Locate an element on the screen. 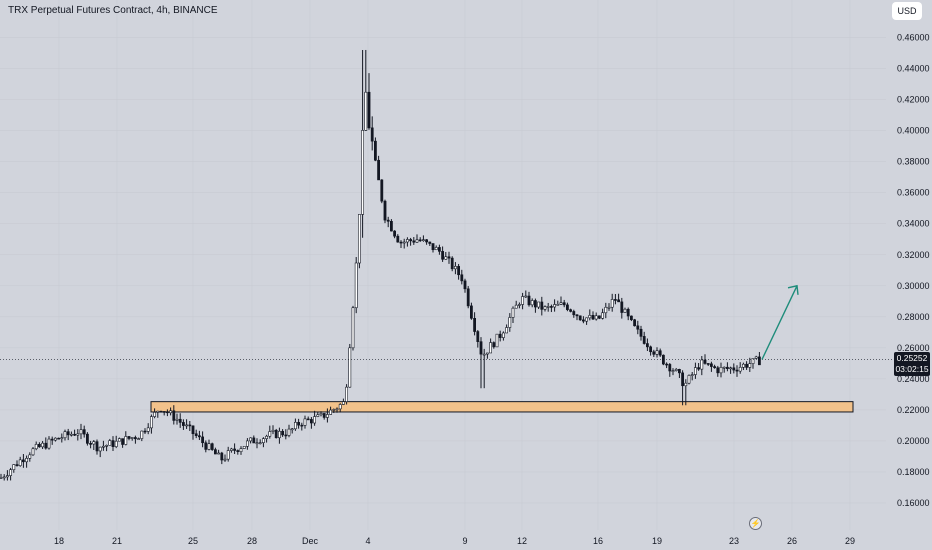 The image size is (932, 550). y-tick-label: 0.44000 is located at coordinates (913, 69).